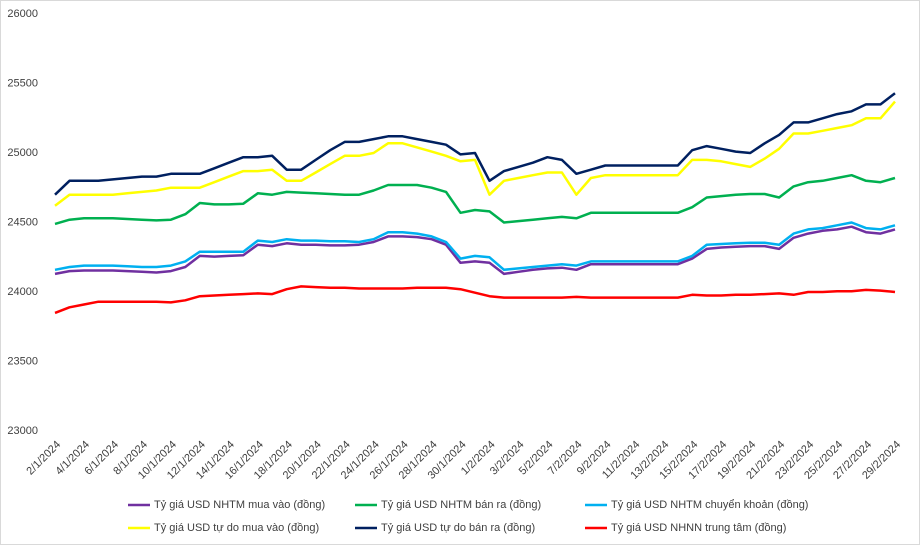 This screenshot has height=545, width=920. I want to click on legend-label: Tỷ giá USD tự do bán ra (đồng), so click(458, 528).